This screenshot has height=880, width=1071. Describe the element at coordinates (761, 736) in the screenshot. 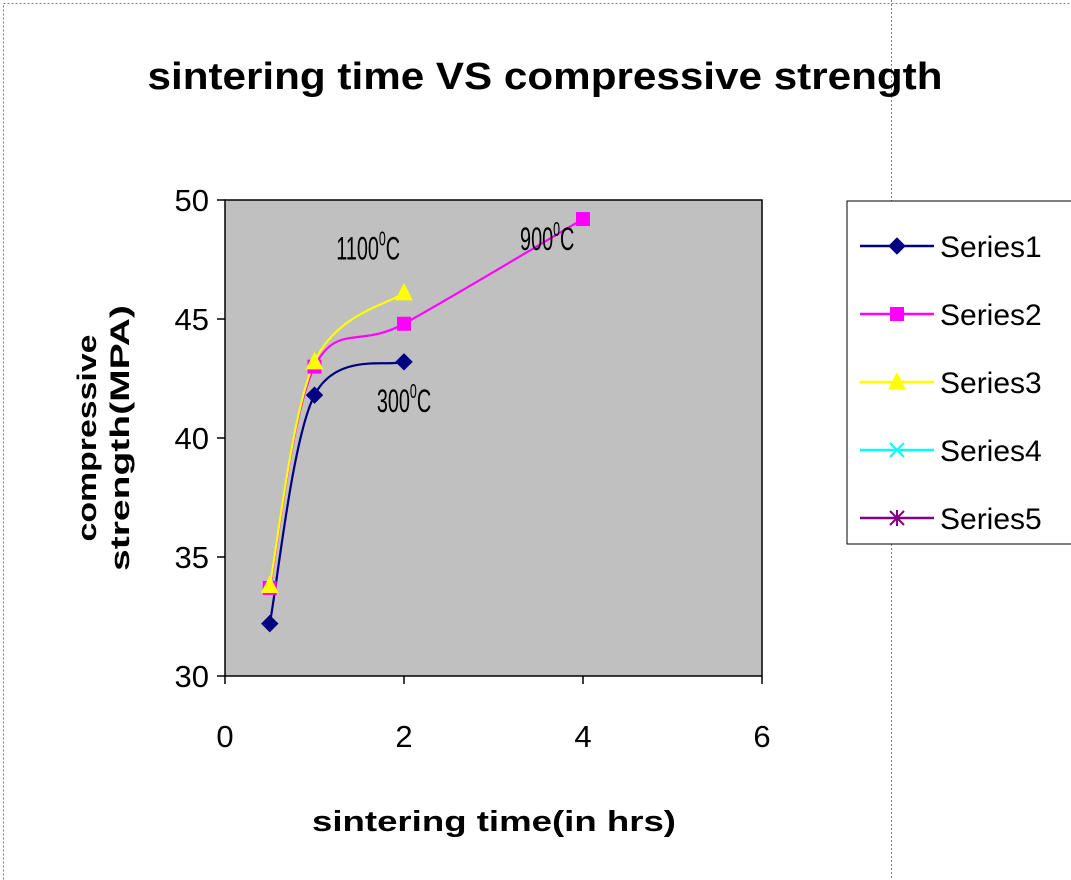

I see `x-tick-label: 6` at that location.